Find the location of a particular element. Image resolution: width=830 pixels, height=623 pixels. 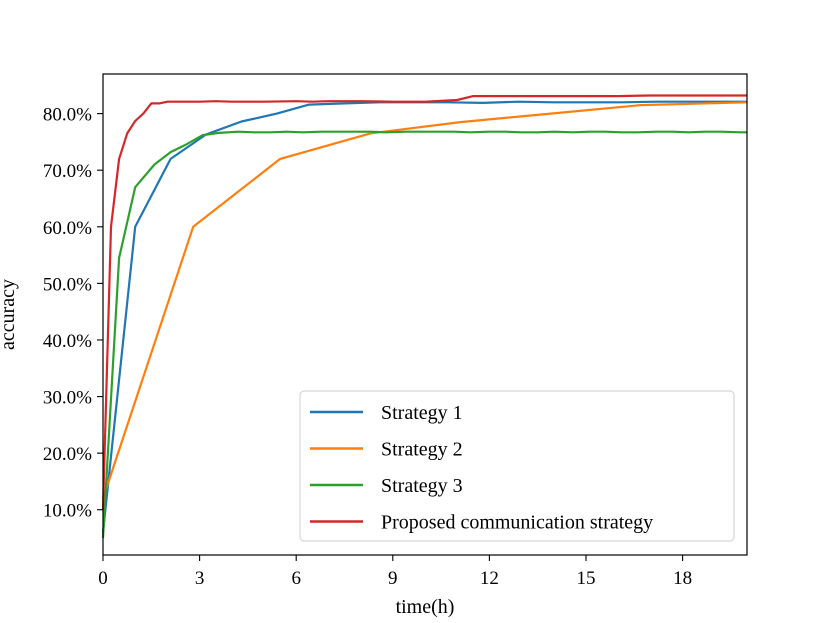

x-tick-label: 3 is located at coordinates (200, 578).